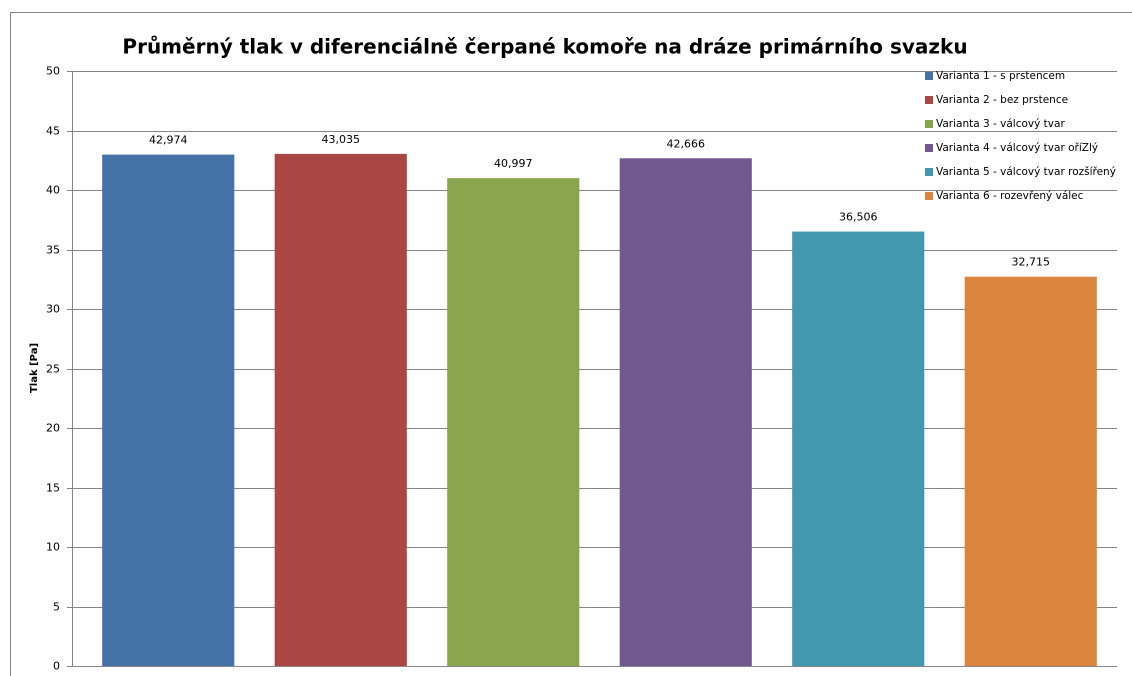  Describe the element at coordinates (53, 250) in the screenshot. I see `y-tick-label: 35` at that location.